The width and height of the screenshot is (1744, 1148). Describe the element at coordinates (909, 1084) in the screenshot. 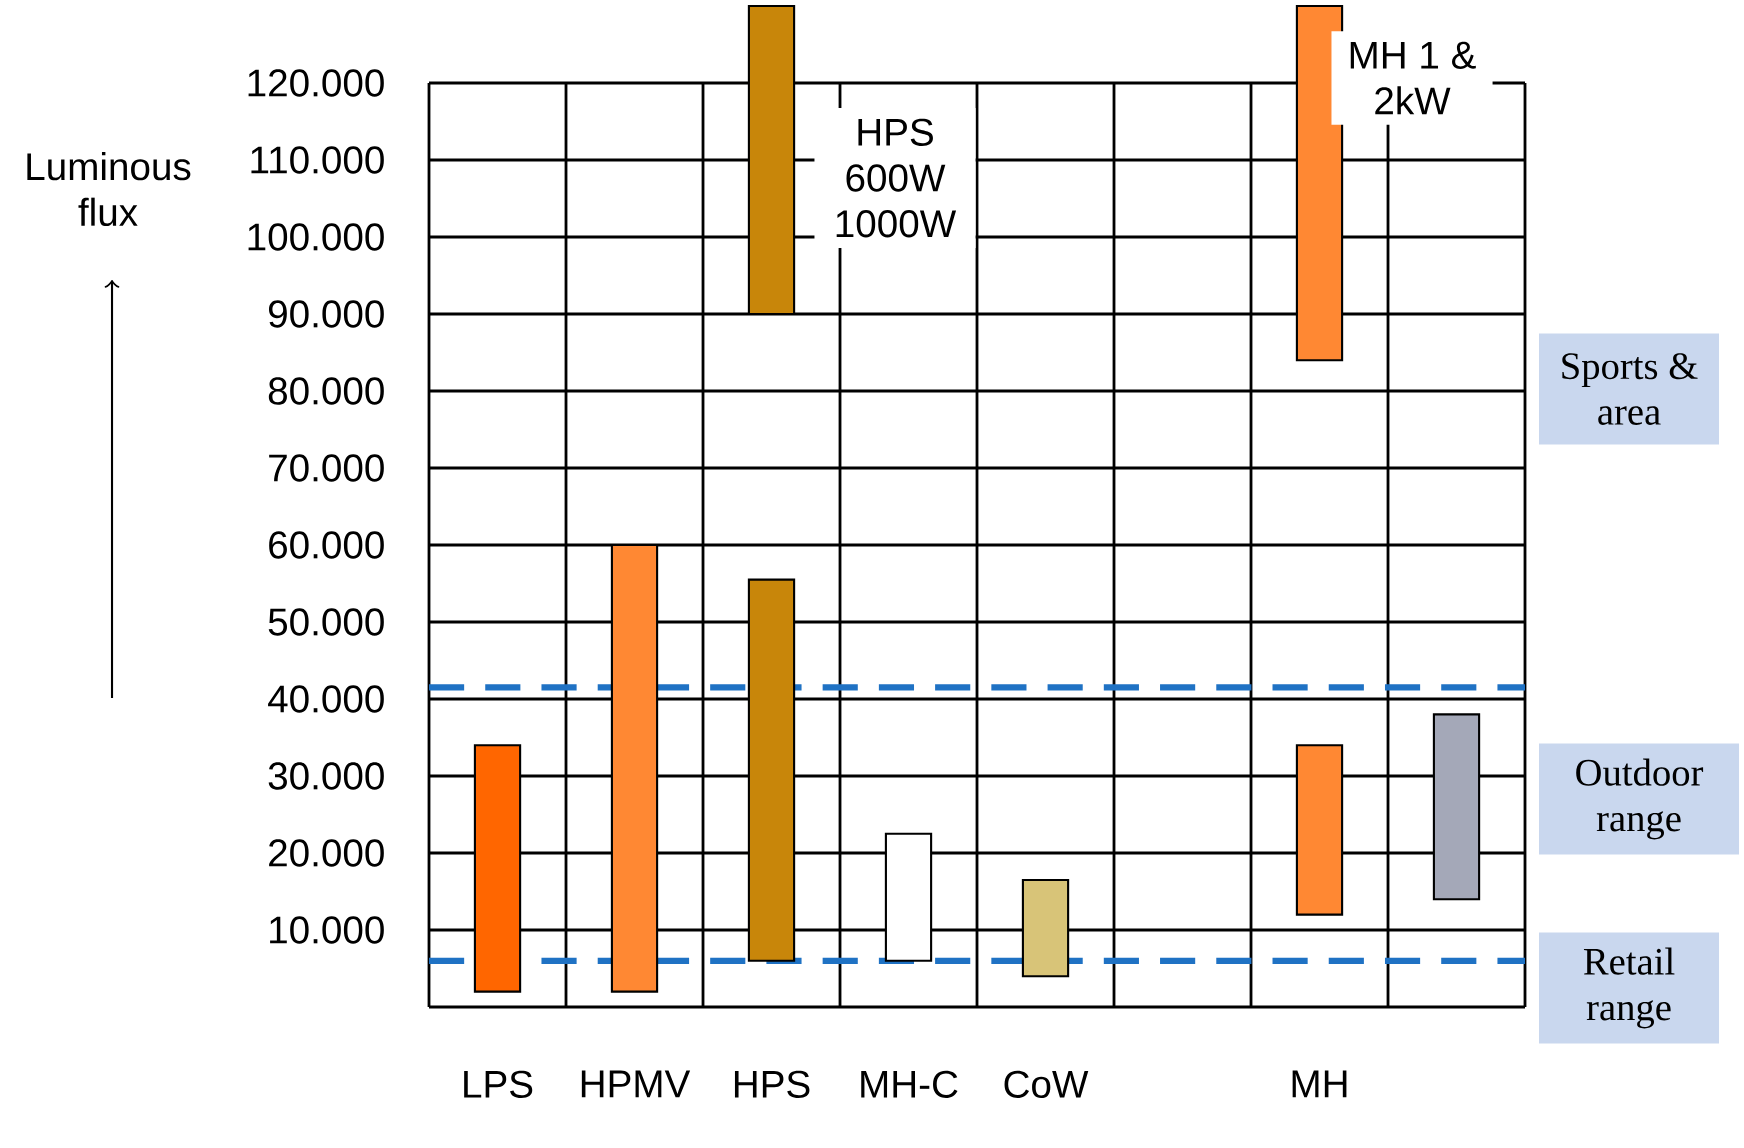

I see `x-tick-label: MH-C` at that location.